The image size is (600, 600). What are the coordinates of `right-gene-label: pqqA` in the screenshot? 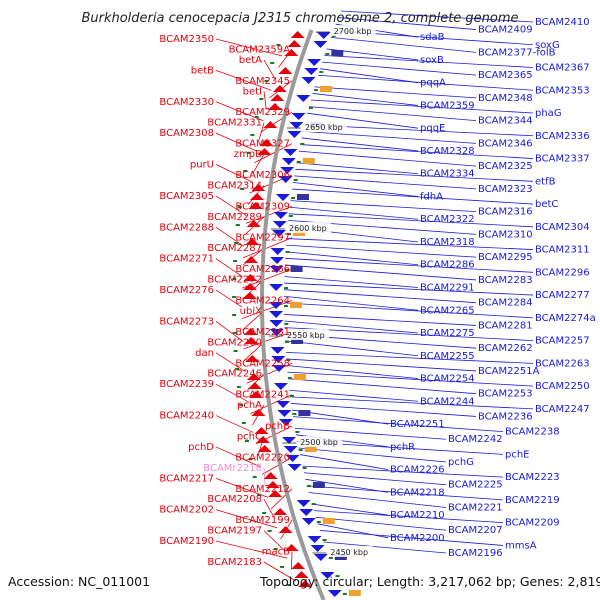 It's located at (433, 83).